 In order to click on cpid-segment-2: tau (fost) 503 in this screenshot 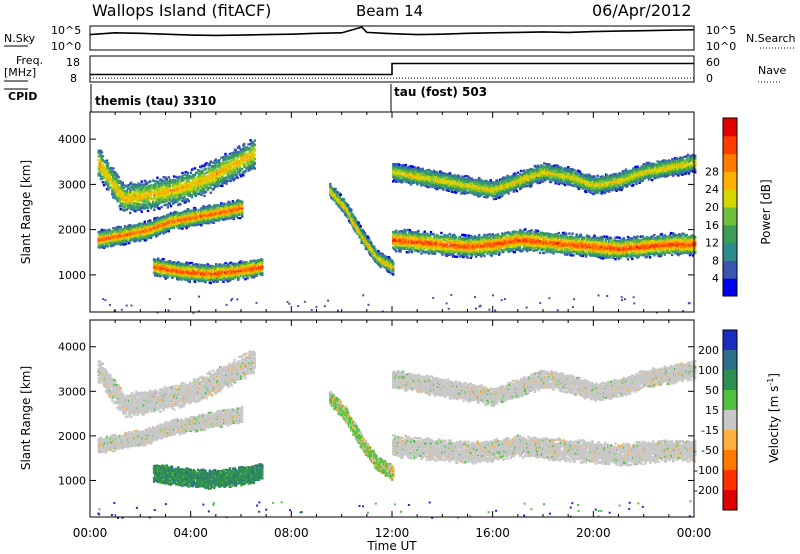, I will do `click(440, 92)`.